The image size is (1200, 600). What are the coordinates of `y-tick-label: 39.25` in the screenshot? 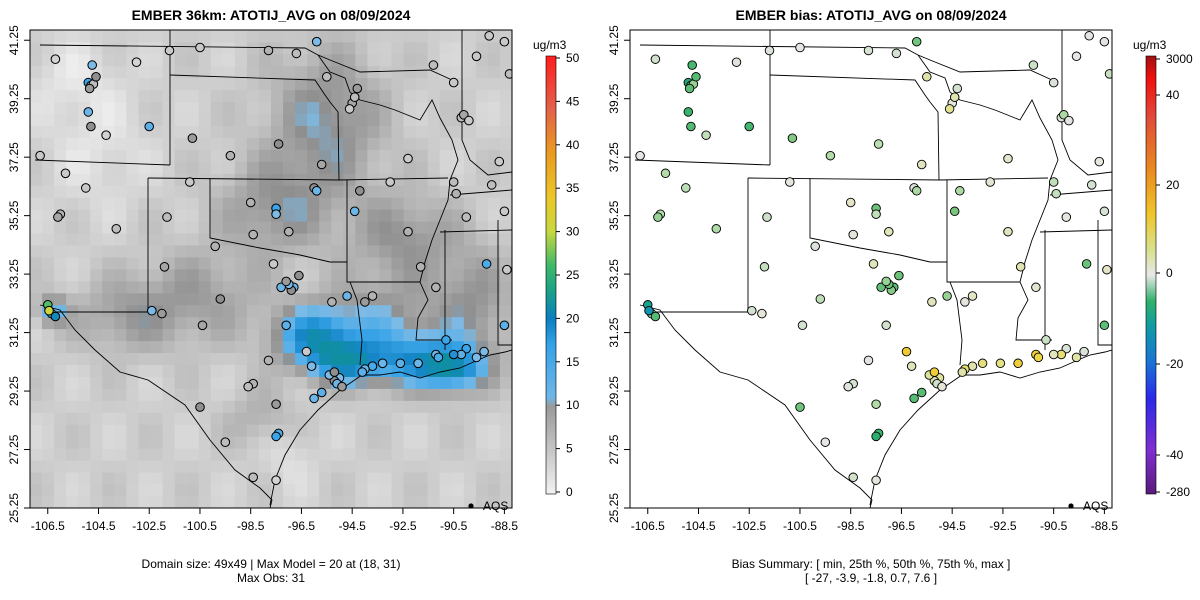 It's located at (614, 98).